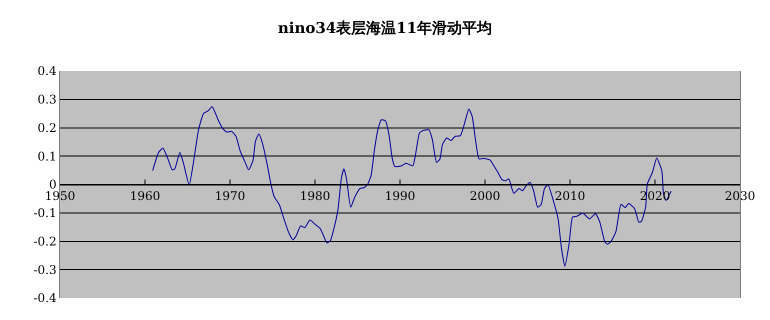 The width and height of the screenshot is (770, 320). What do you see at coordinates (47, 99) in the screenshot?
I see `y-tick-label: 0.3` at bounding box center [47, 99].